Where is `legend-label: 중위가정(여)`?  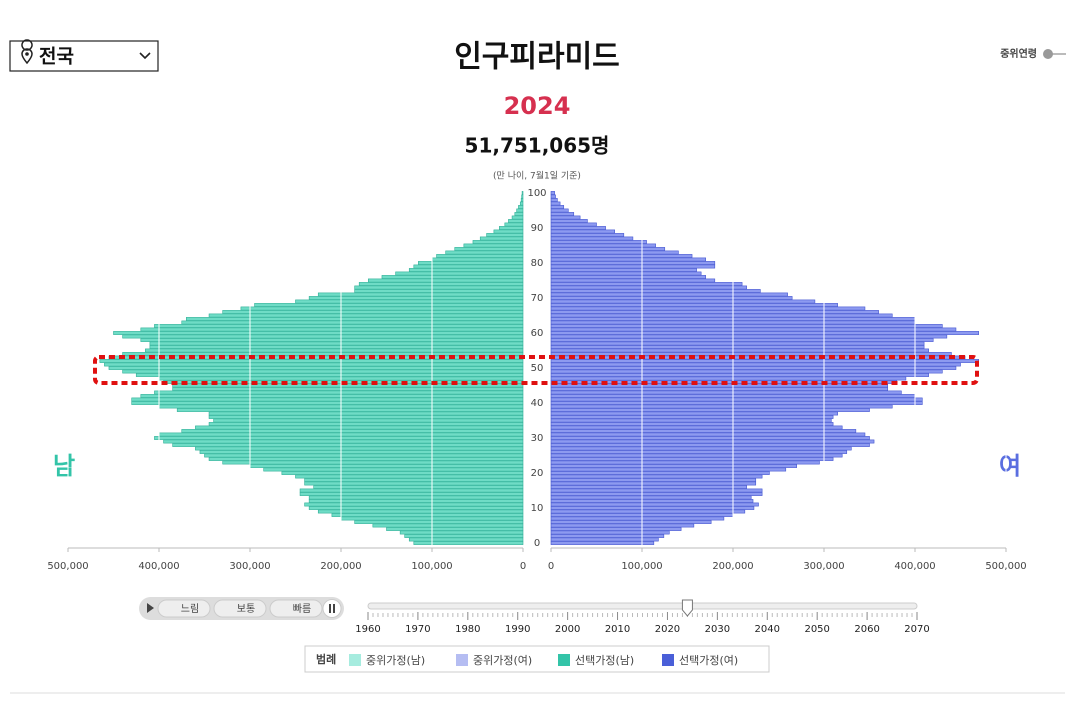
legend-label: 중위가정(여) is located at coordinates (502, 660).